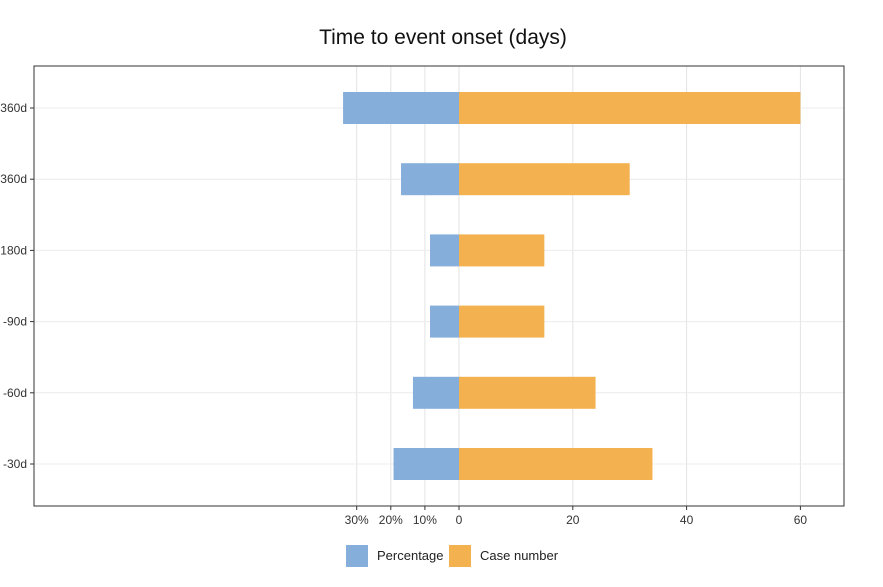 The image size is (883, 587). Describe the element at coordinates (13, 250) in the screenshot. I see `y-tick-label: 180d` at that location.